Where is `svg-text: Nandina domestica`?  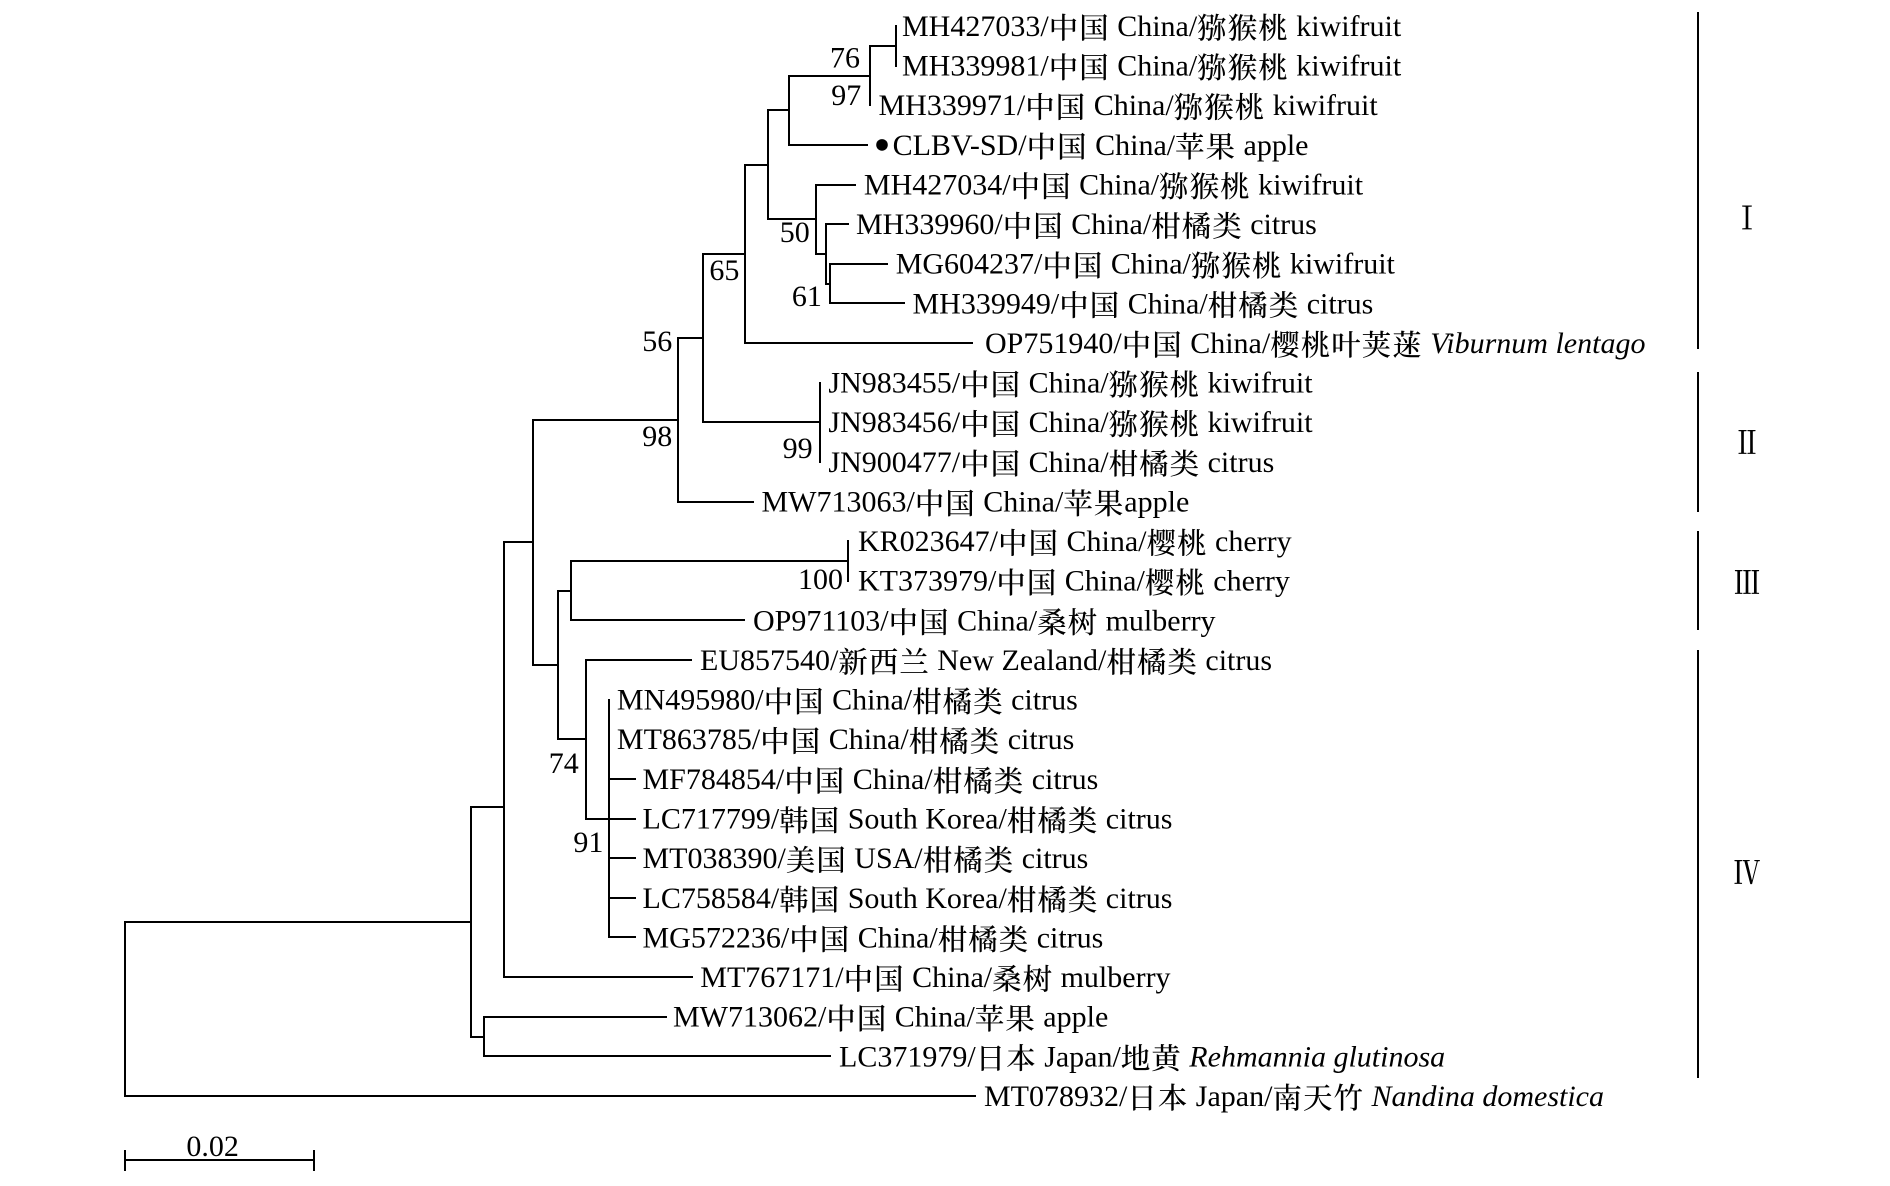
svg-text: Nandina domestica is located at coordinates (1488, 1096).